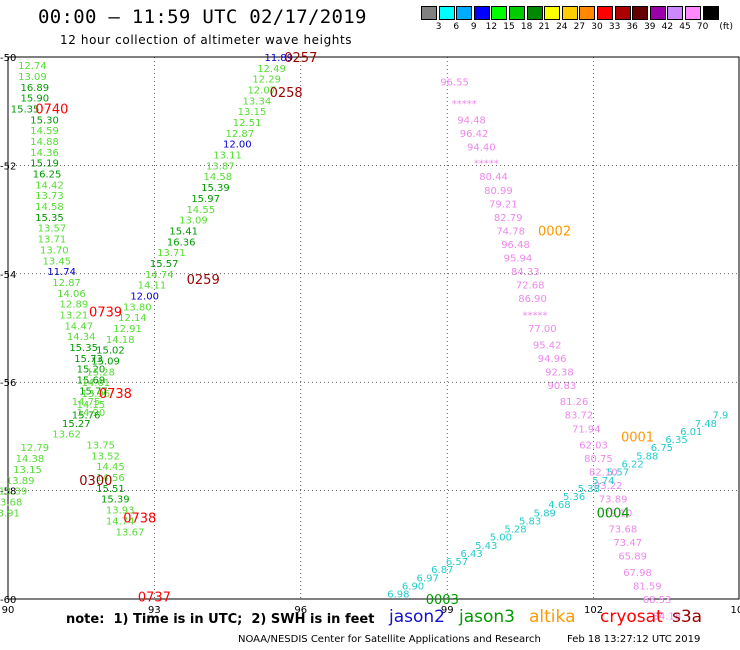 The image size is (740, 650). I want to click on latitude-tick-label: -52, so click(8, 166).